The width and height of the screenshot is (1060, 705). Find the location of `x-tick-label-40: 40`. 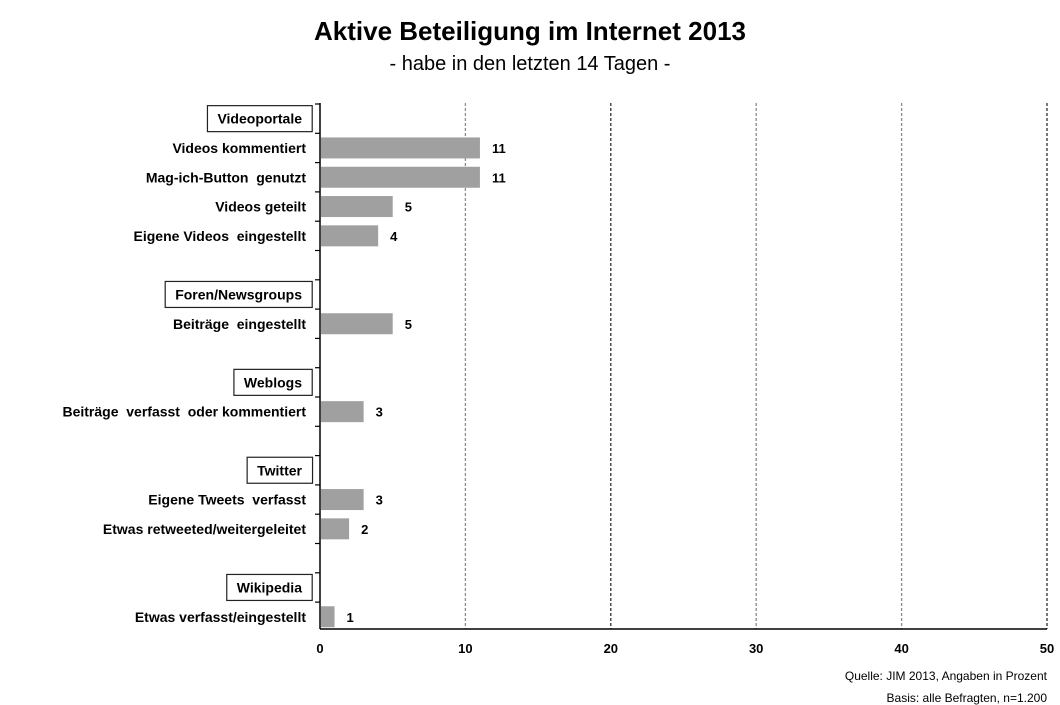

x-tick-label-40: 40 is located at coordinates (901, 648).